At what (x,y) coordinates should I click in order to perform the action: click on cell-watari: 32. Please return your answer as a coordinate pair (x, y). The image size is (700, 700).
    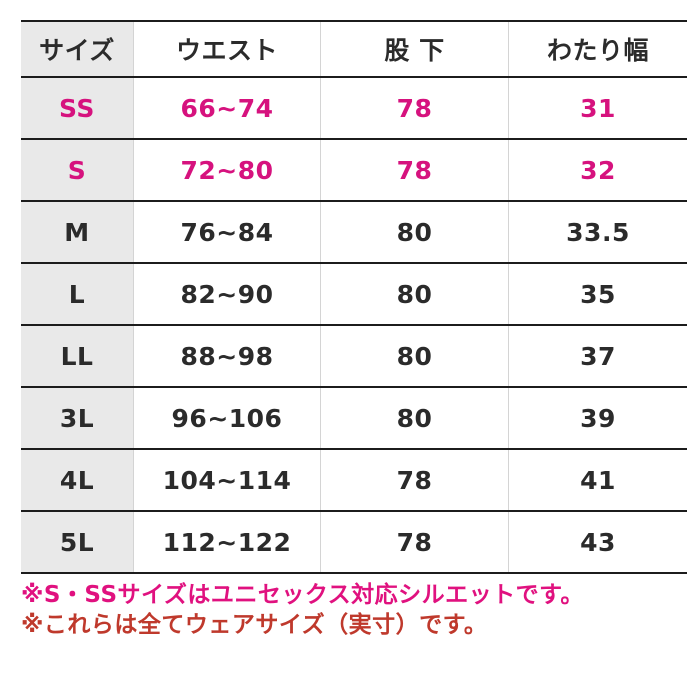
    Looking at the image, I should click on (597, 170).